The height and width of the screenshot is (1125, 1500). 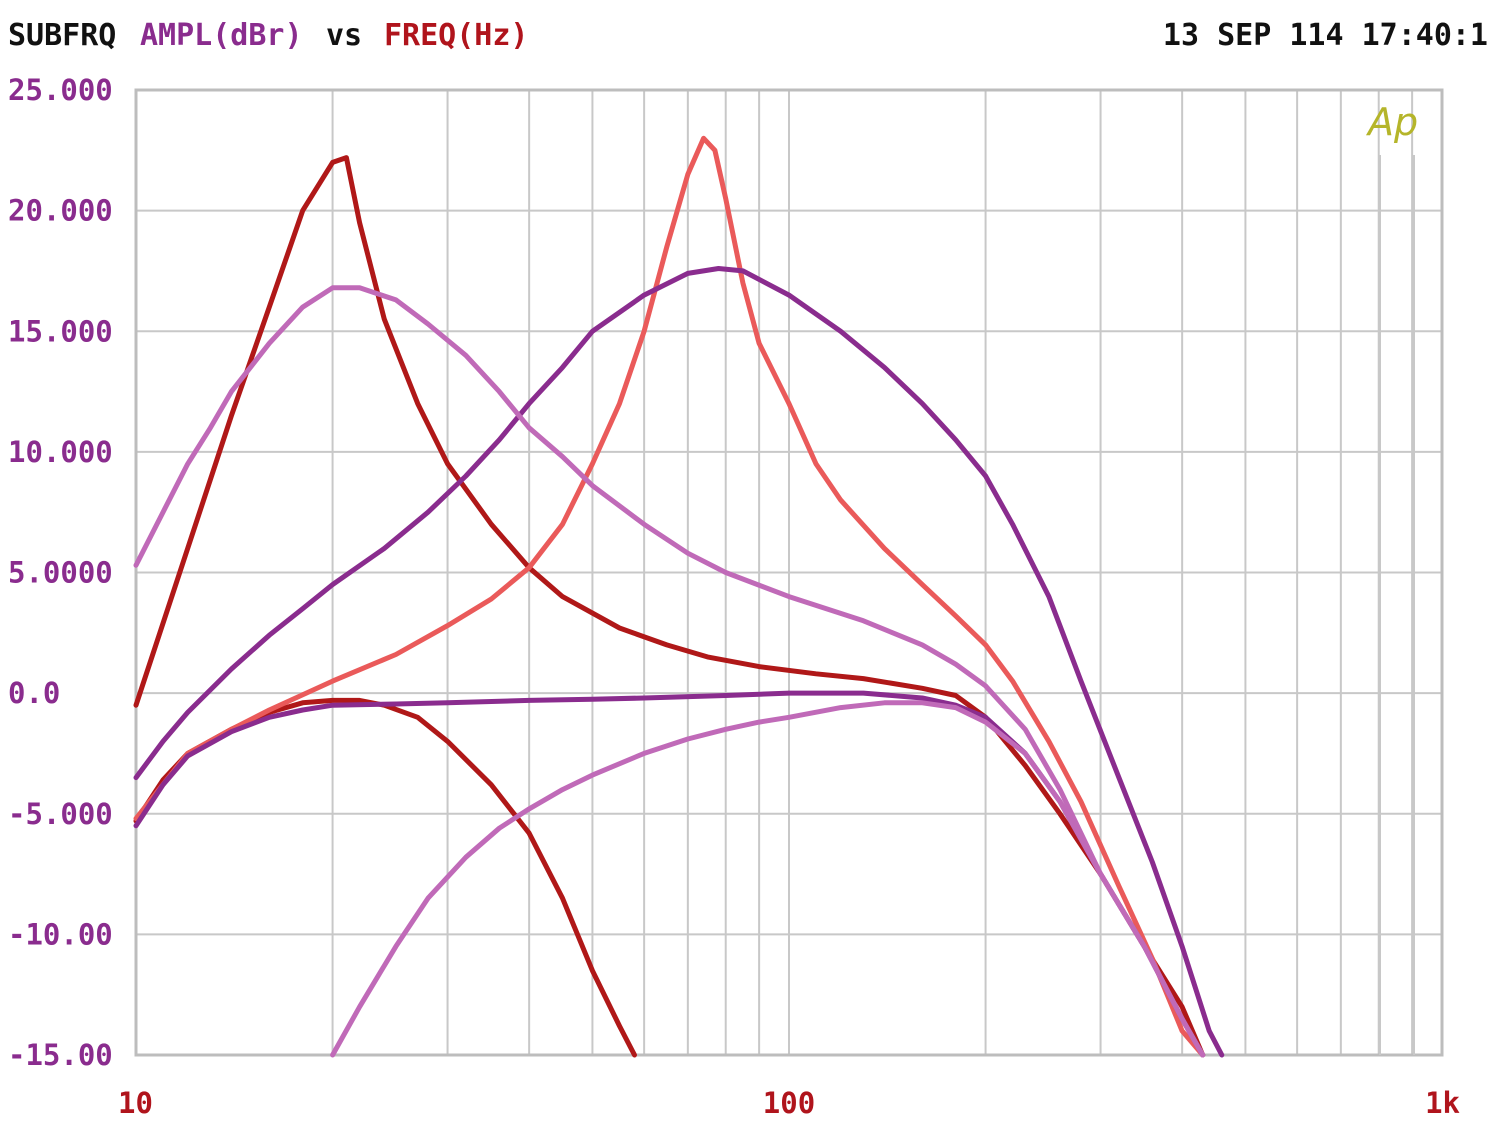 What do you see at coordinates (344, 35) in the screenshot?
I see `vs-label: vs` at bounding box center [344, 35].